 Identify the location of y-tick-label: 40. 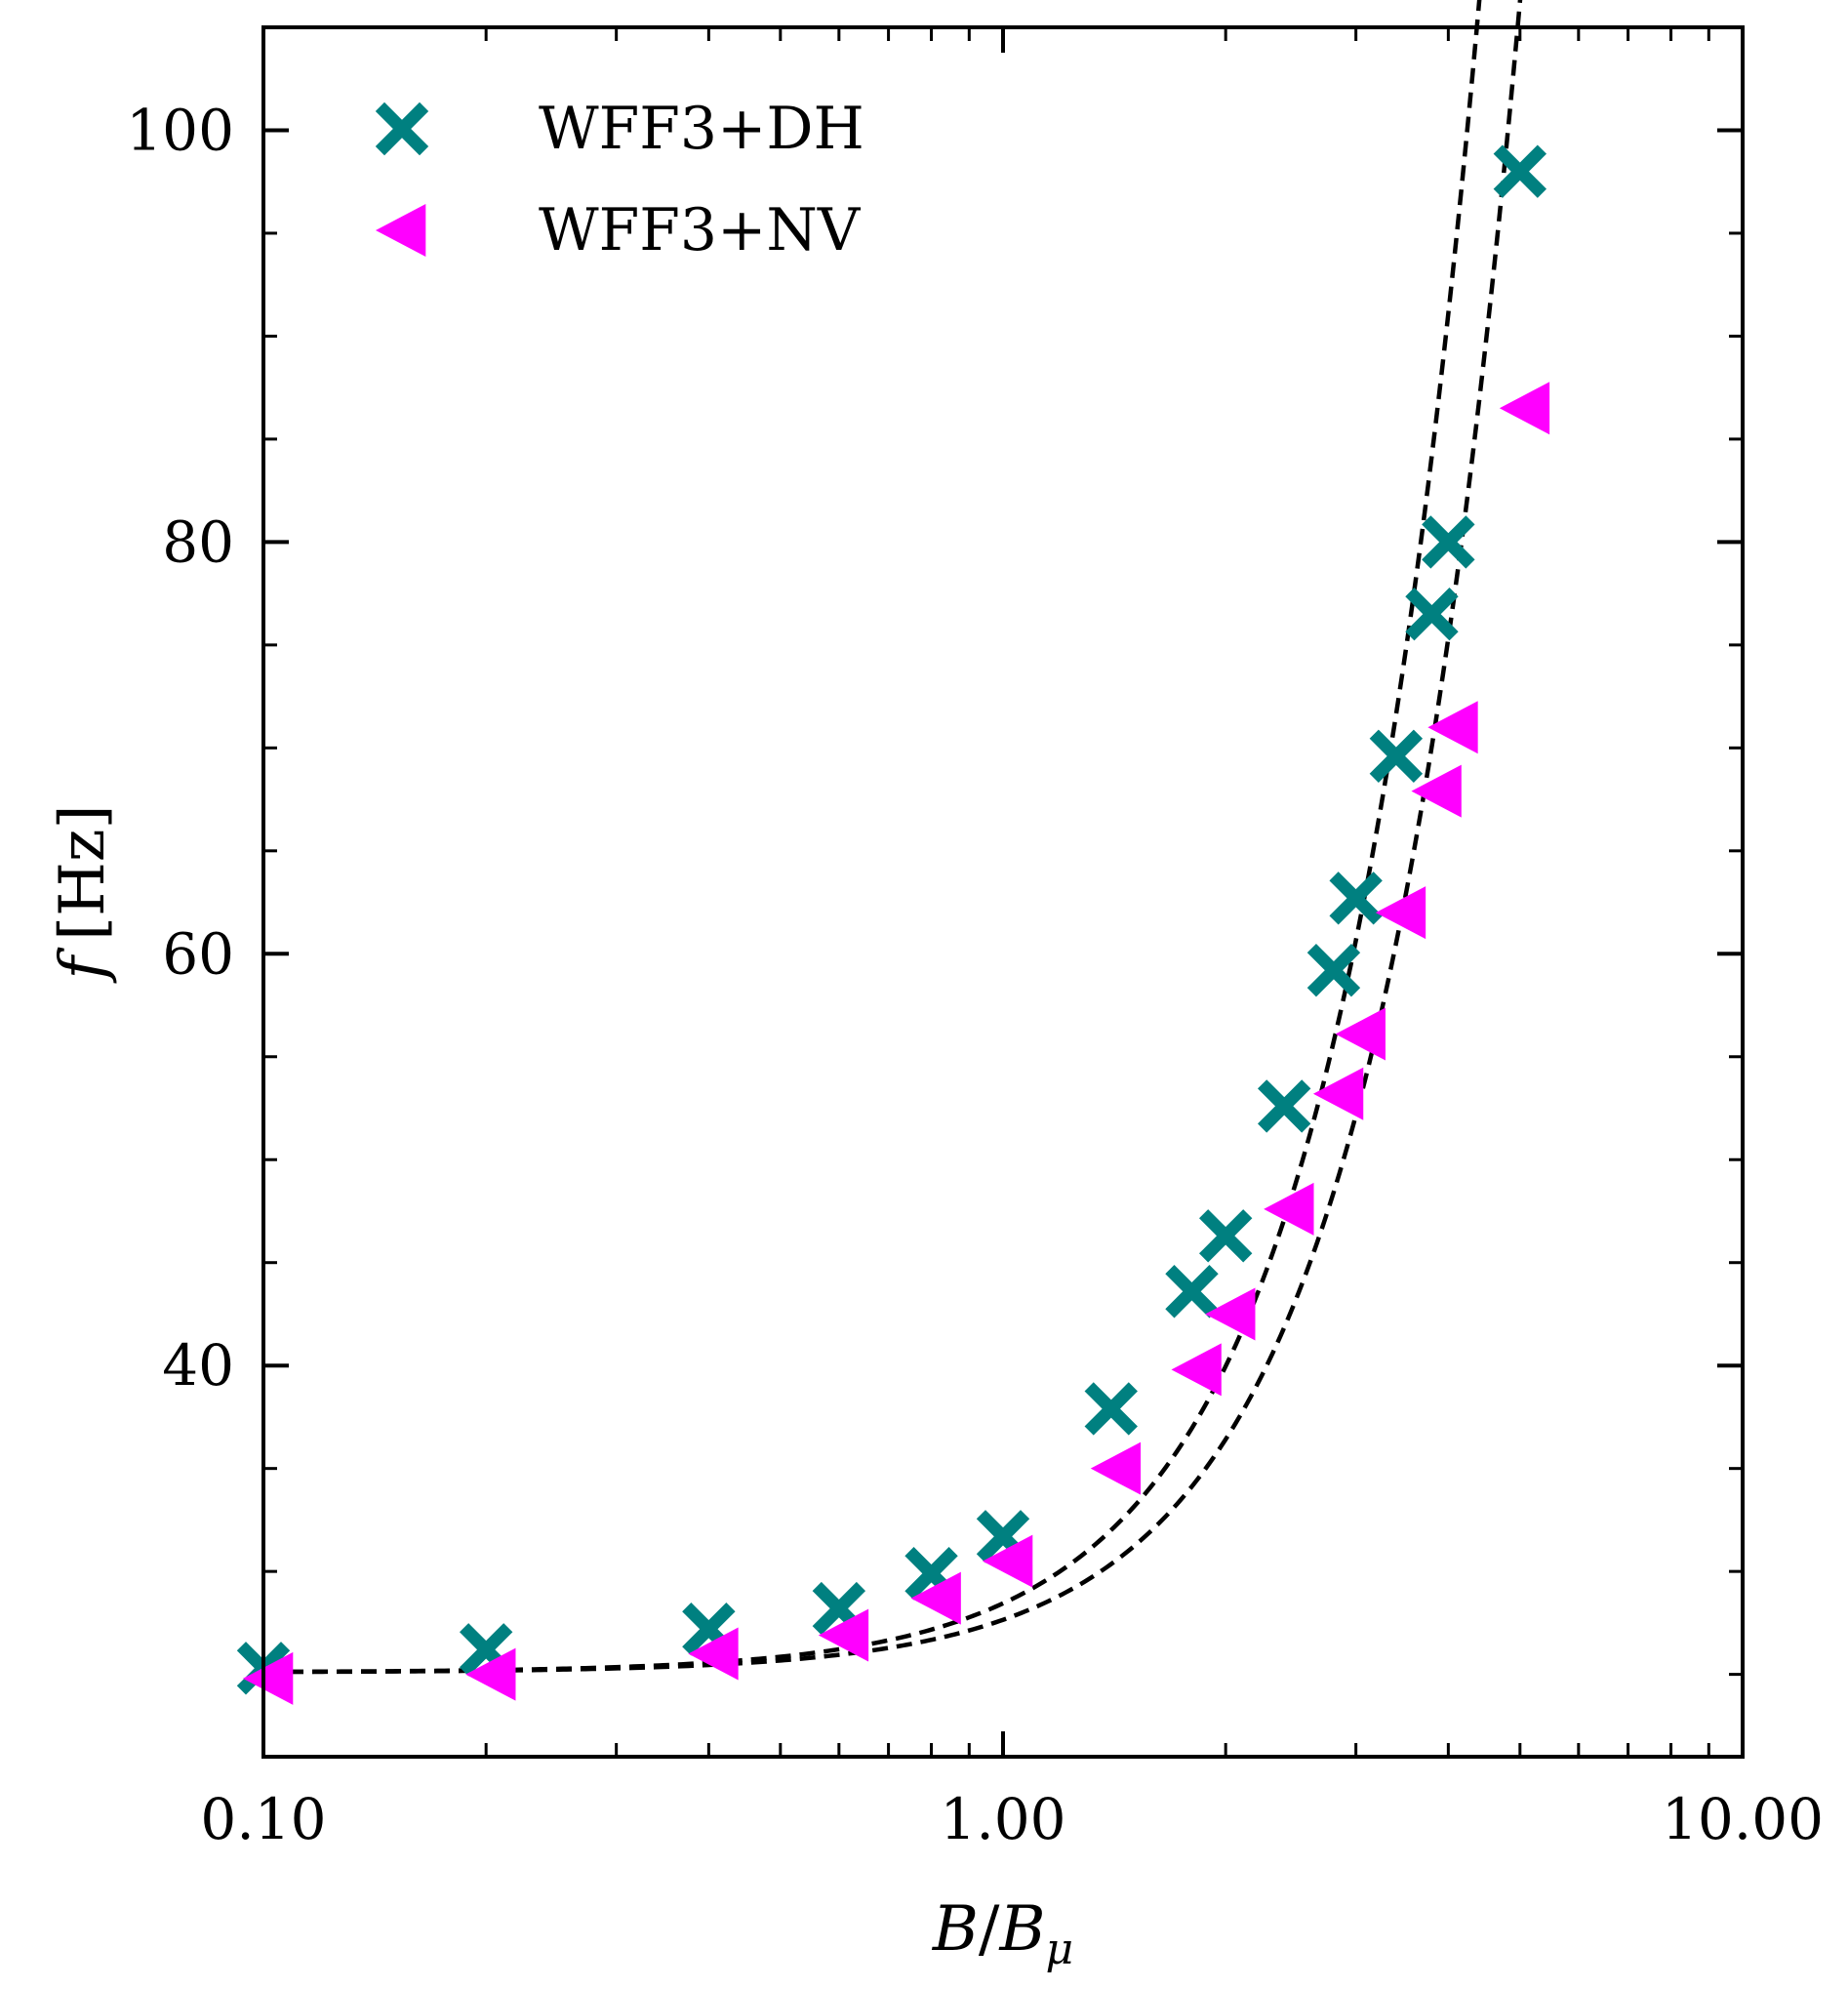
(198, 1365).